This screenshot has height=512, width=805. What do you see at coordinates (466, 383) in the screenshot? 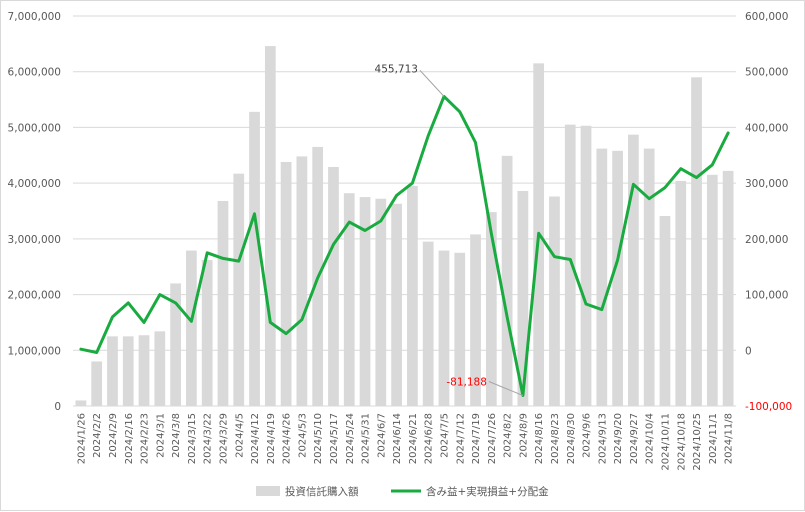
I see `data-label: -81,188` at bounding box center [466, 383].